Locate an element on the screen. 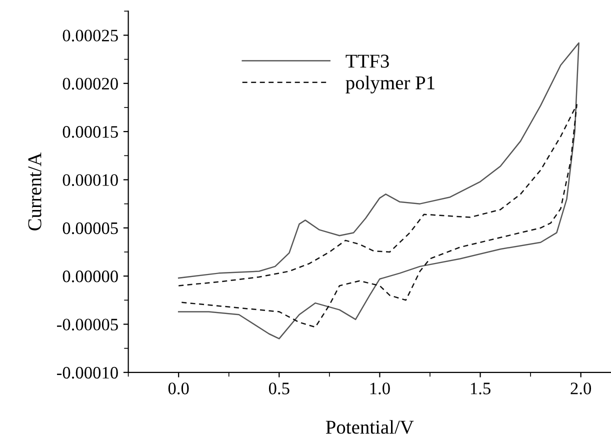 This screenshot has width=611, height=446. legend-label: TTF3 is located at coordinates (367, 61).